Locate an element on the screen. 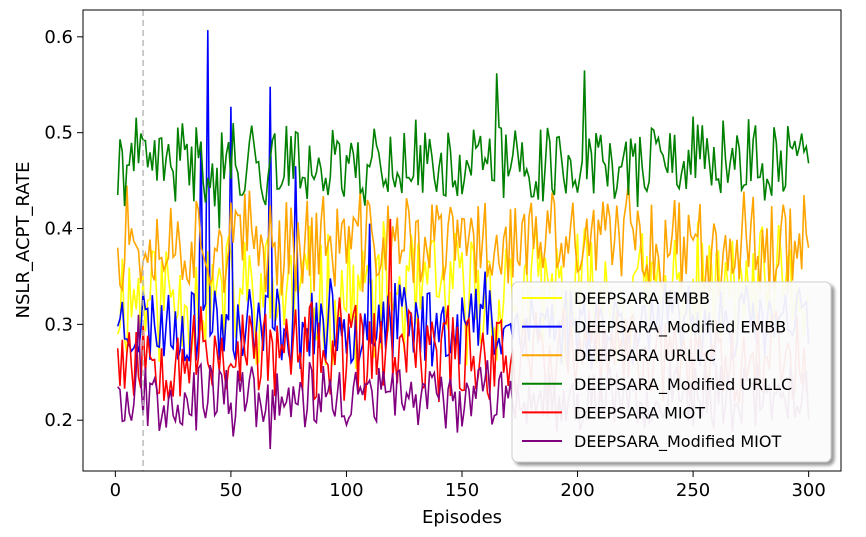 This screenshot has width=866, height=537. x-tick-label: 0 is located at coordinates (115, 490).